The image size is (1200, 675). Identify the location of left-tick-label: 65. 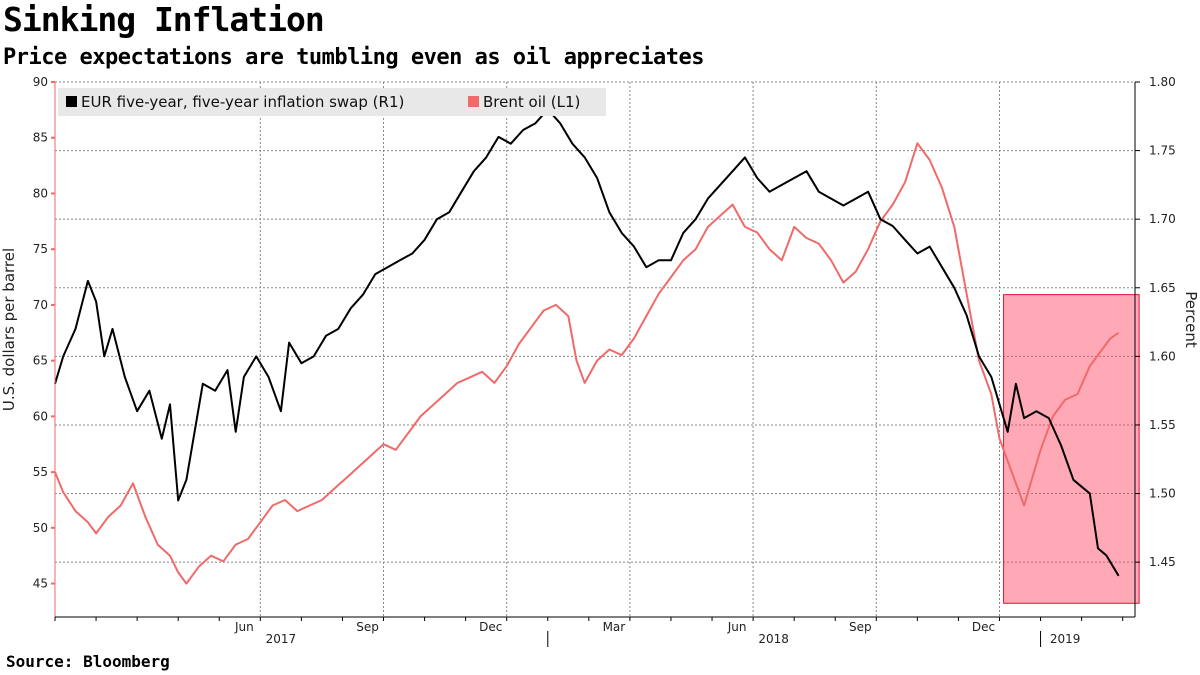
(40, 361).